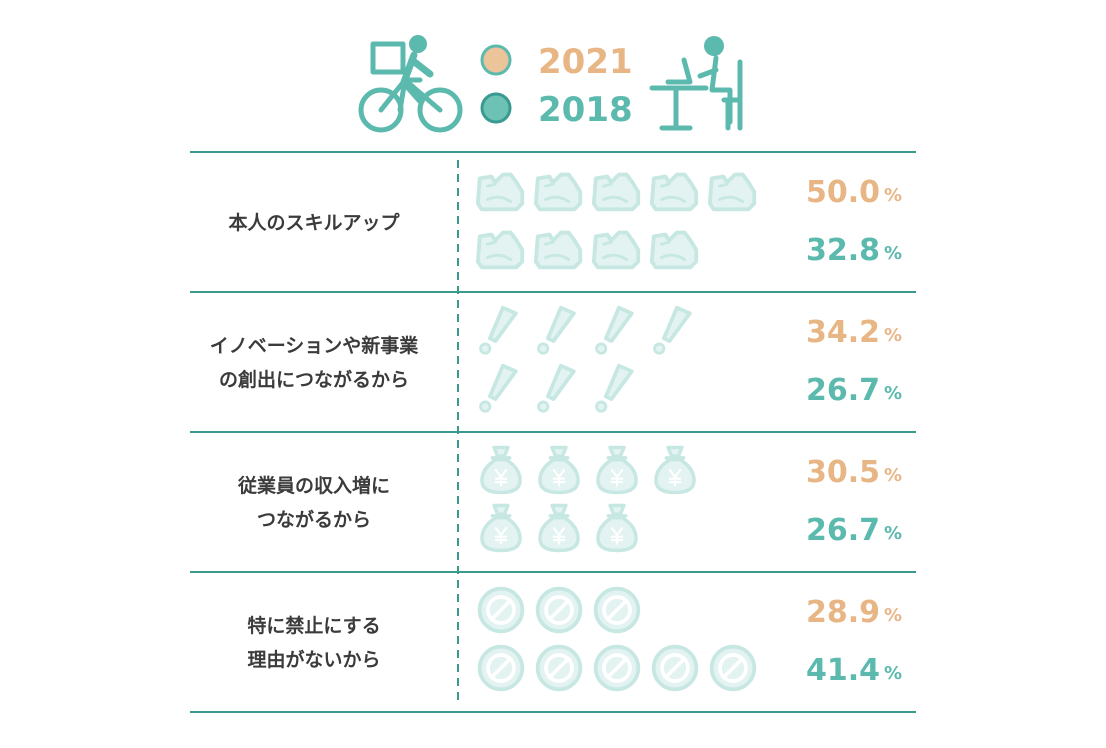 The height and width of the screenshot is (748, 1106). Describe the element at coordinates (313, 485) in the screenshot. I see `category-label: 従業員の収入増に` at that location.